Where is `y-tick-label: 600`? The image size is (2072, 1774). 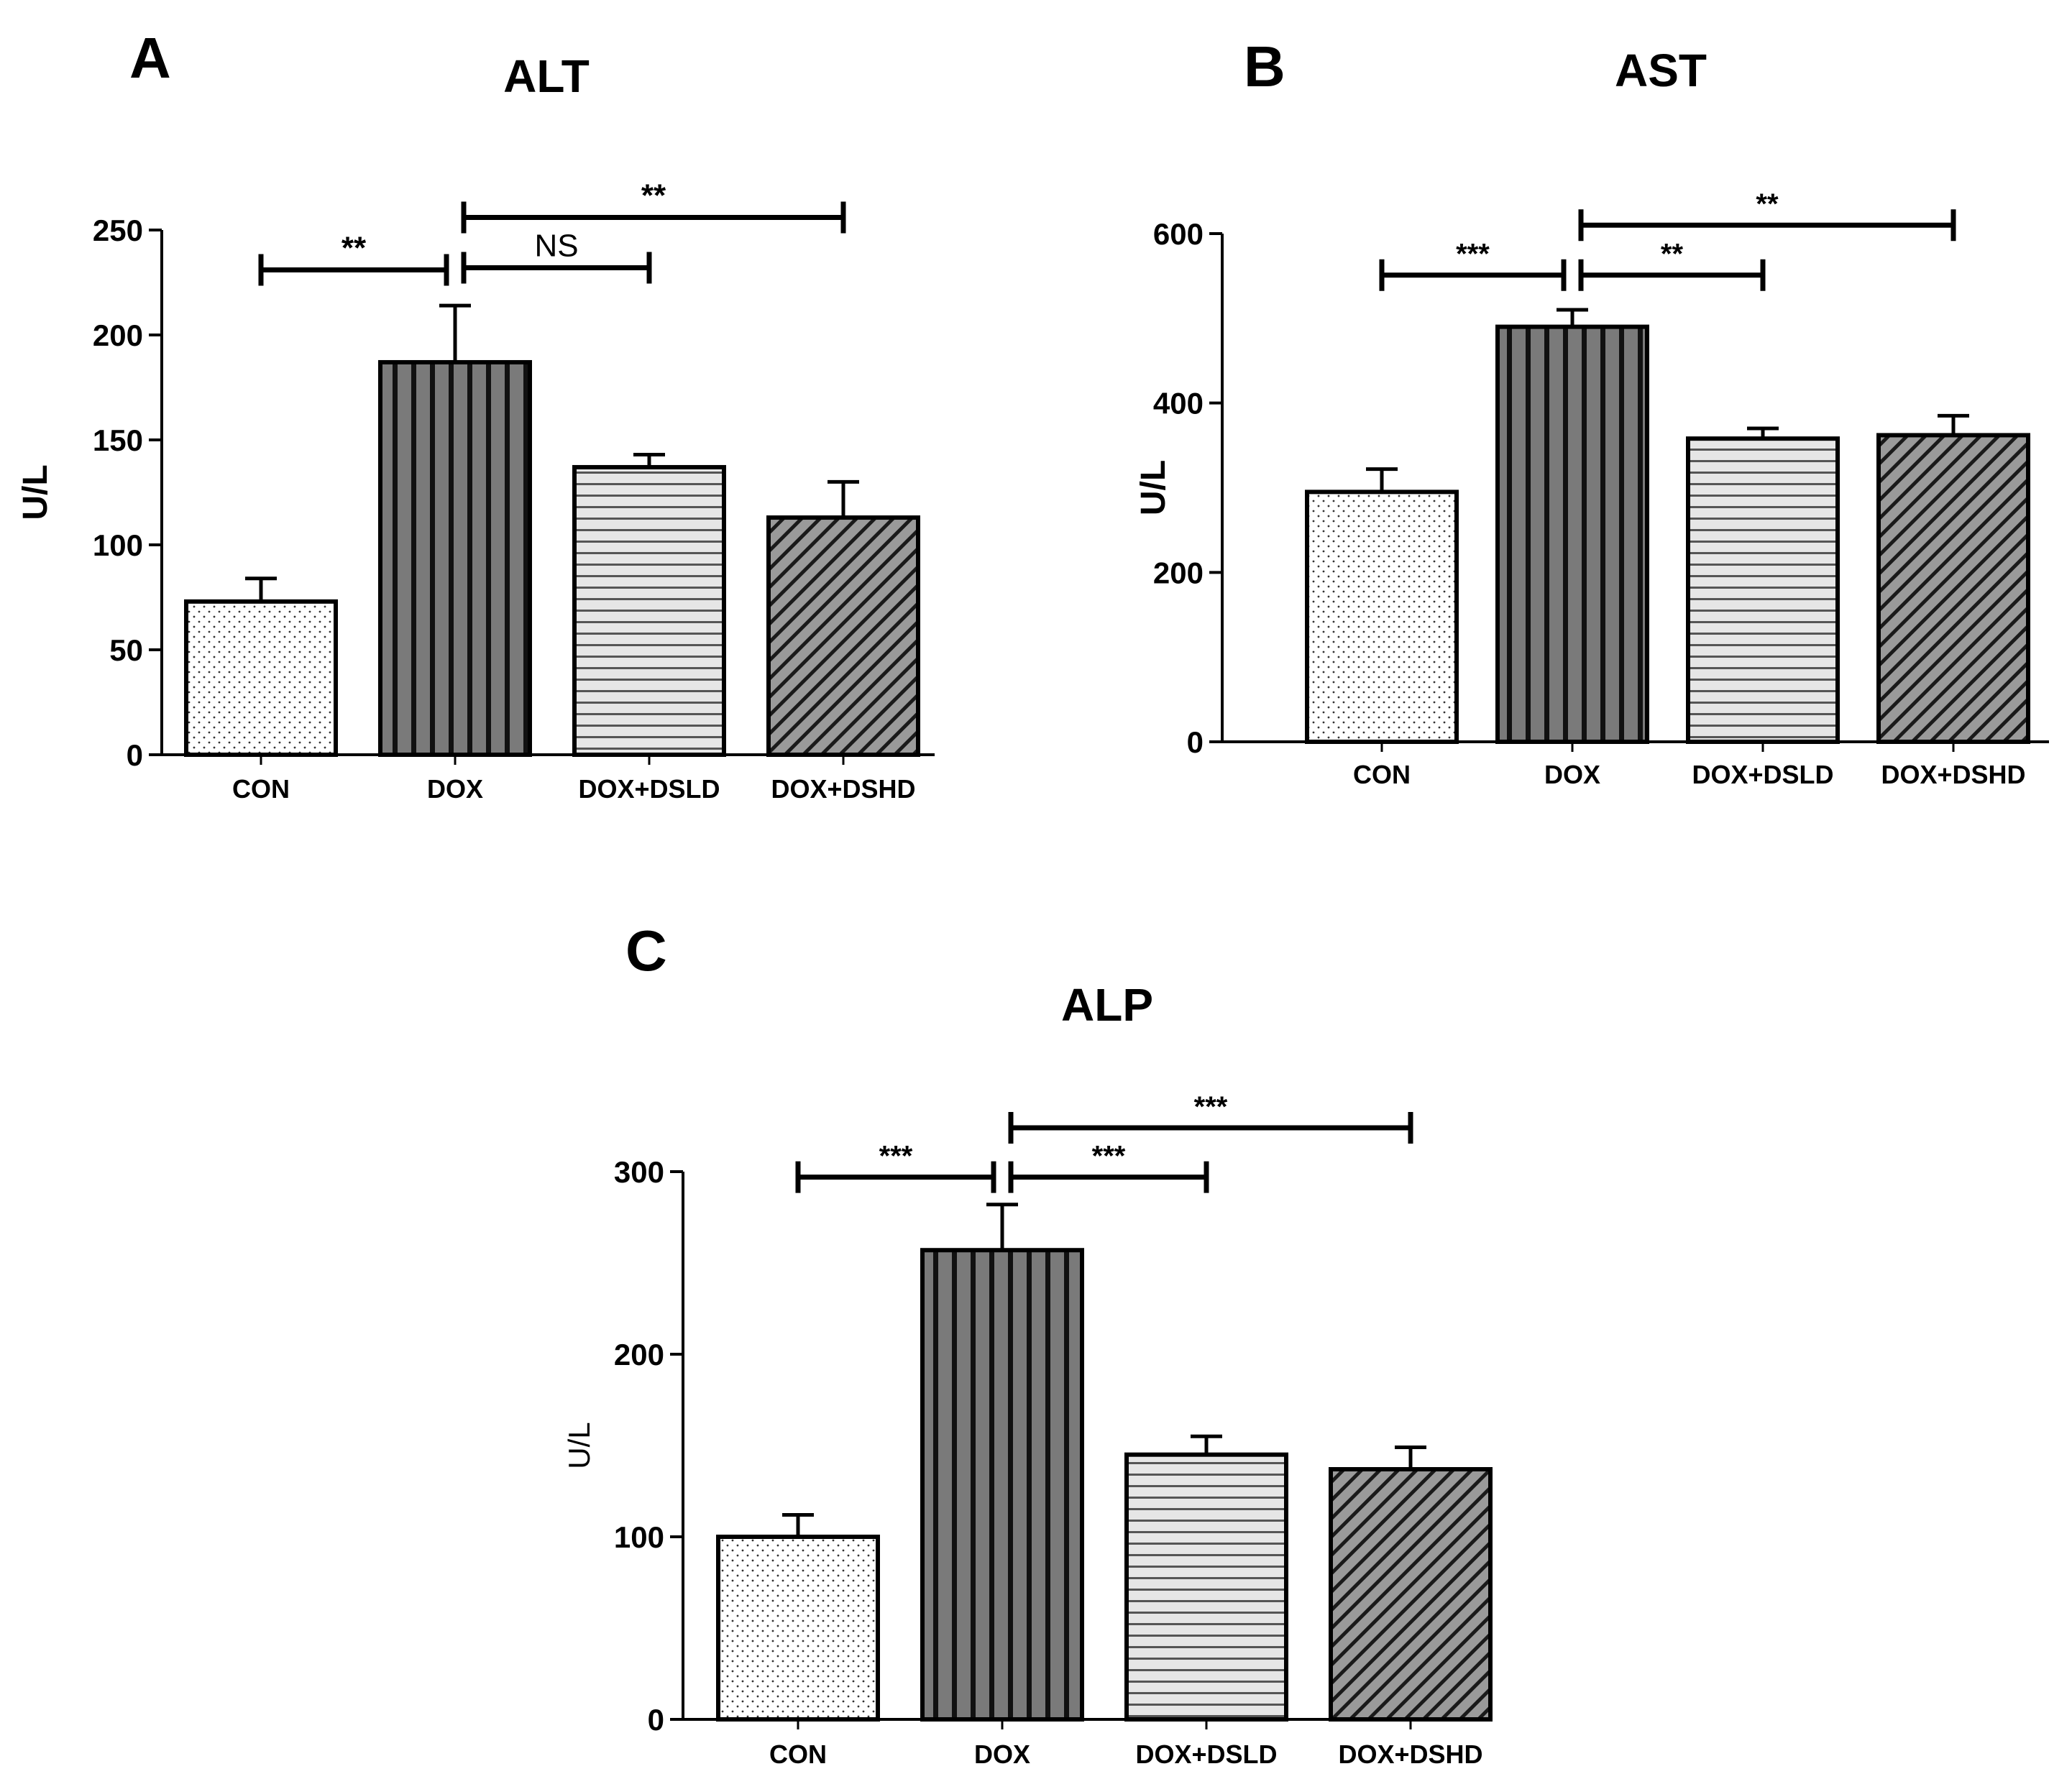
y-tick-label: 600 is located at coordinates (1179, 234).